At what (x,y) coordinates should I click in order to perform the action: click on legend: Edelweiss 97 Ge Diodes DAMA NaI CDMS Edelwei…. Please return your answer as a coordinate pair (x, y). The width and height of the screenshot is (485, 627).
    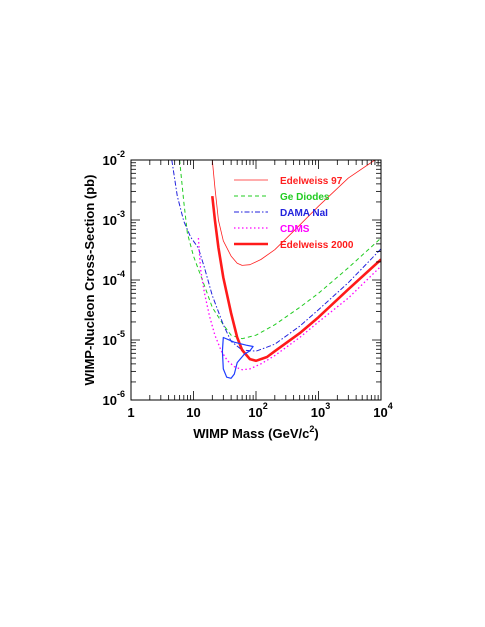
    Looking at the image, I should click on (294, 213).